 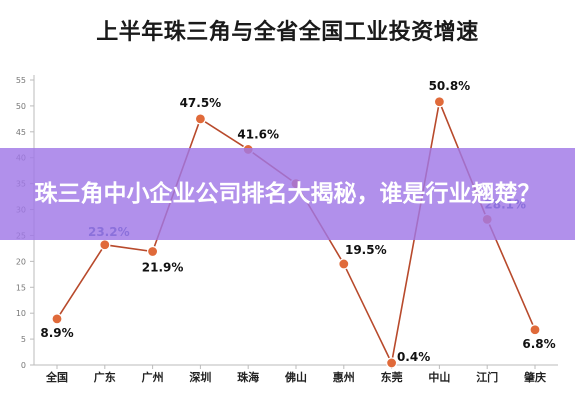 I want to click on x-tick-label: 肇庆, so click(x=534, y=377).